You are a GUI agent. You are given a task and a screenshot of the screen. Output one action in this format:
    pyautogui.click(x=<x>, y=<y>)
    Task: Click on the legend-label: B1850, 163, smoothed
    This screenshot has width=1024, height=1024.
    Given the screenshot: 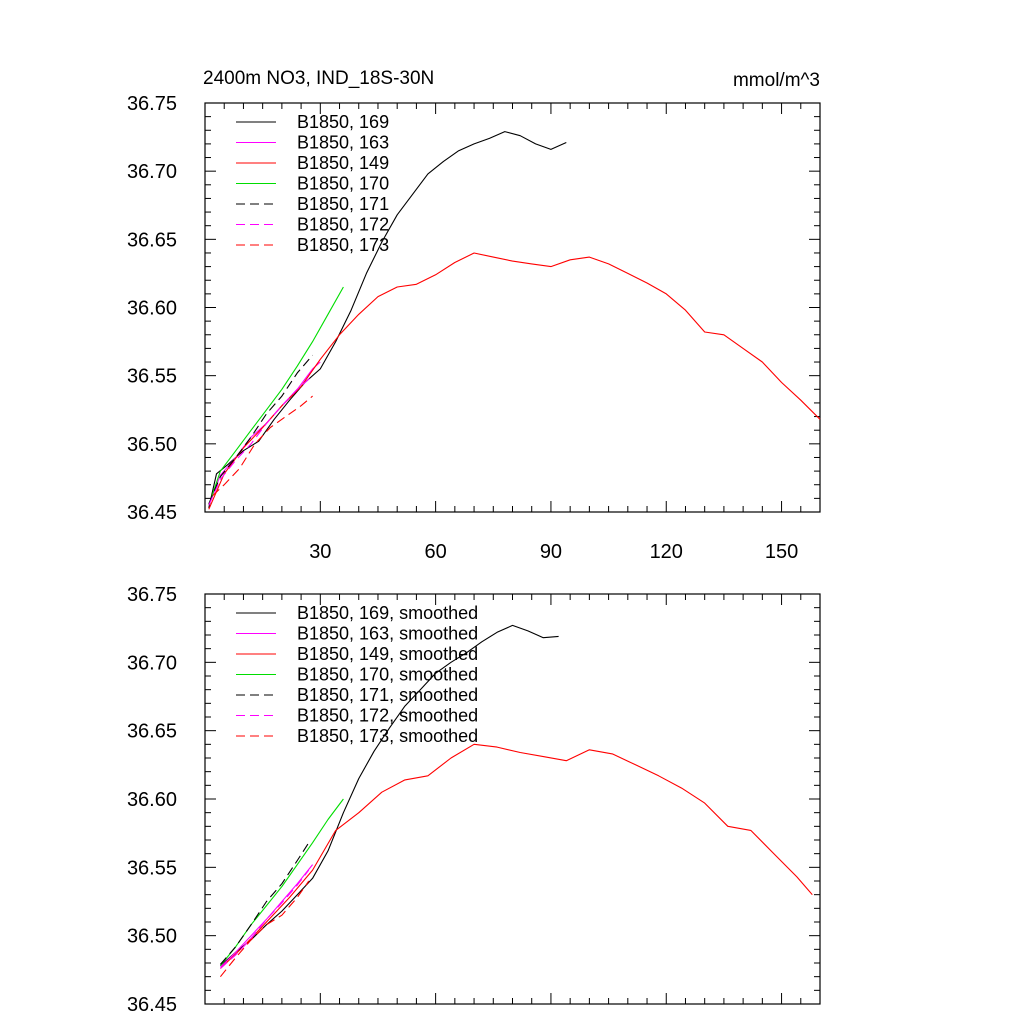 What is the action you would take?
    pyautogui.click(x=387, y=634)
    